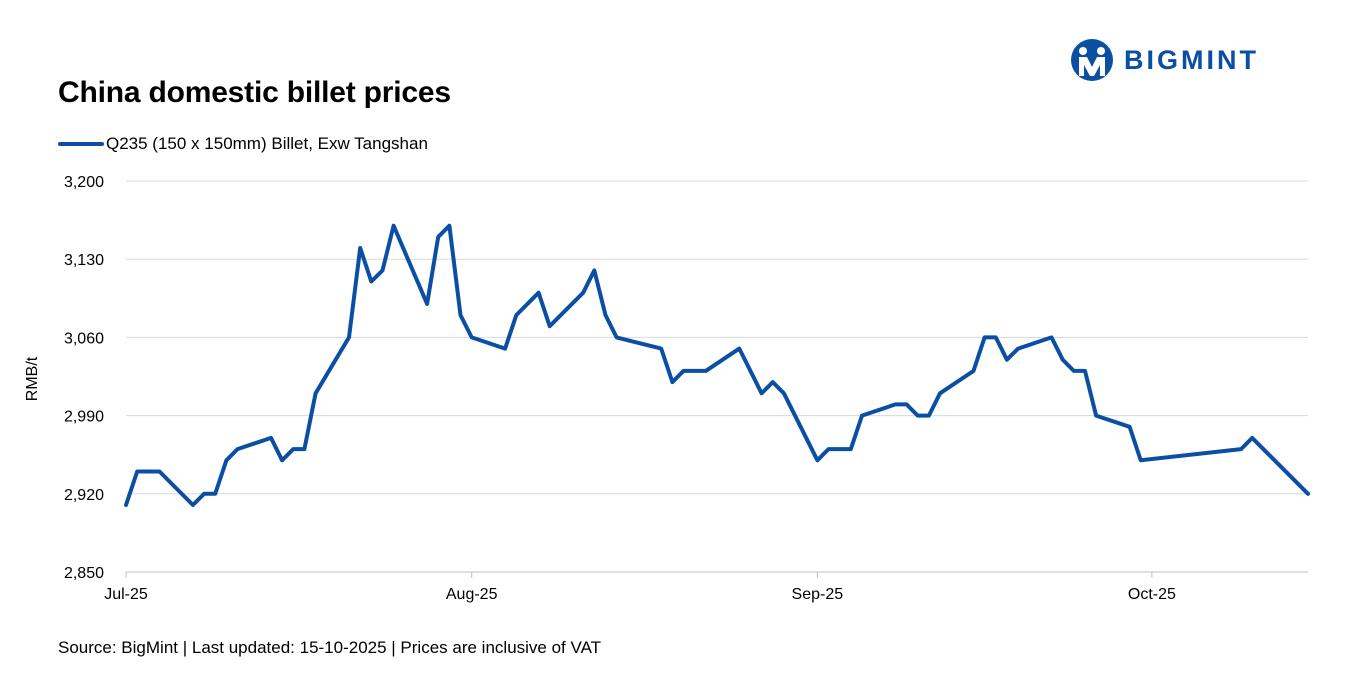 Image resolution: width=1350 pixels, height=675 pixels. What do you see at coordinates (84, 573) in the screenshot?
I see `y-tick-label: 2,850` at bounding box center [84, 573].